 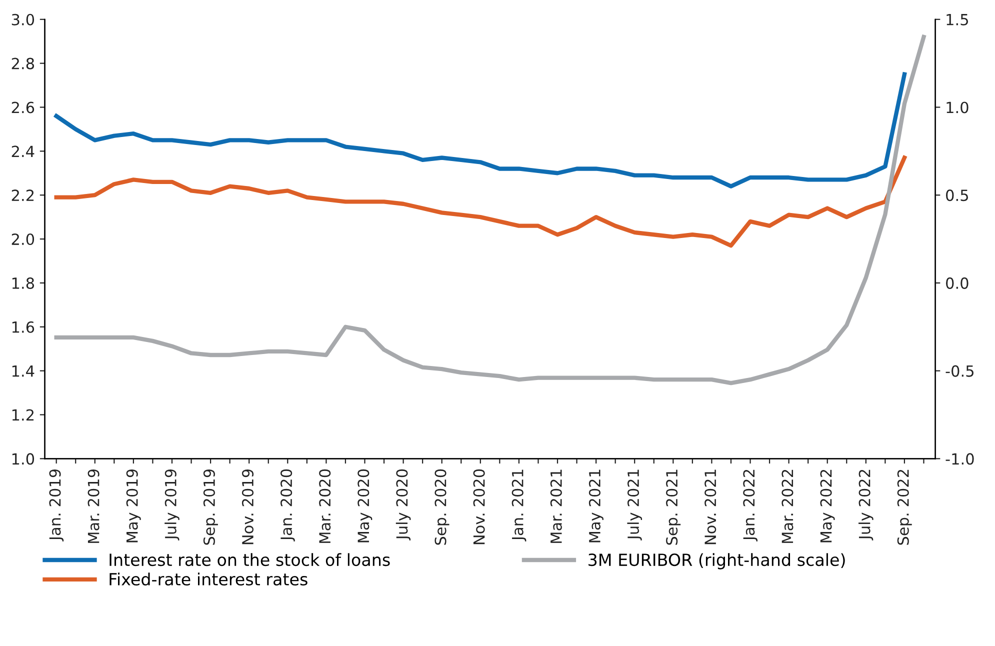 I want to click on x-tick-label: Nov. 2020, so click(x=479, y=506).